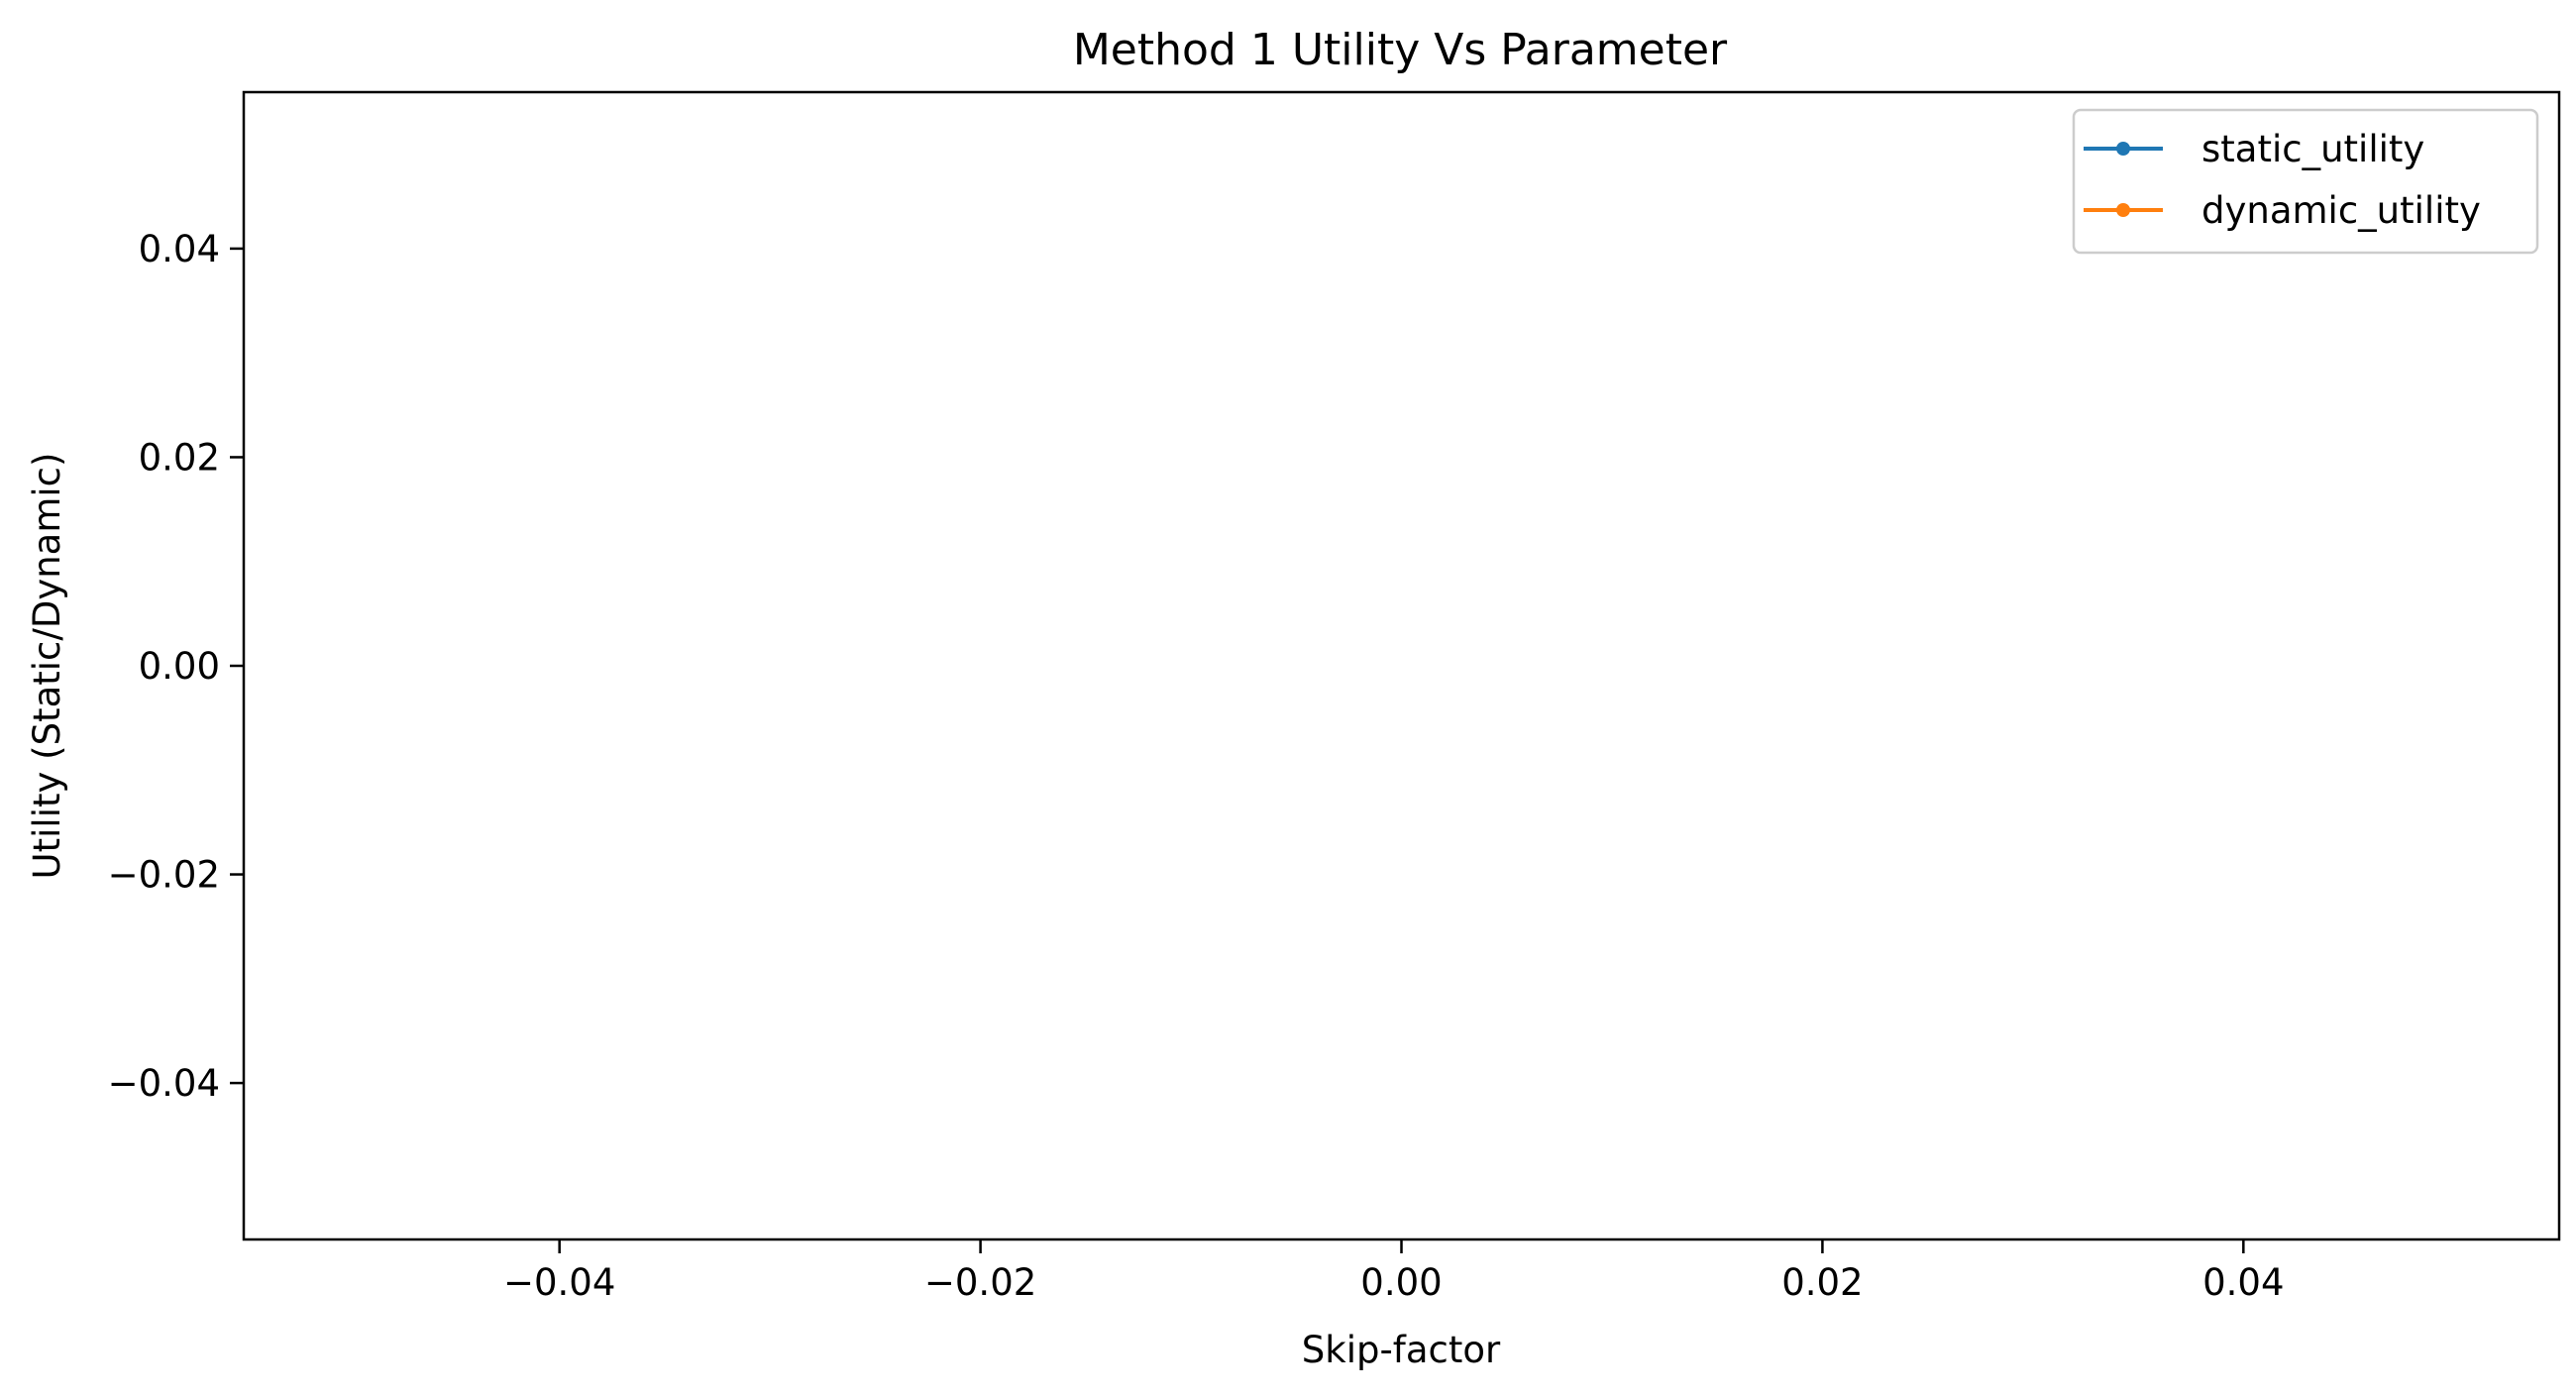 The width and height of the screenshot is (2576, 1398). What do you see at coordinates (980, 1282) in the screenshot?
I see `x-tick-label: −0.02` at bounding box center [980, 1282].